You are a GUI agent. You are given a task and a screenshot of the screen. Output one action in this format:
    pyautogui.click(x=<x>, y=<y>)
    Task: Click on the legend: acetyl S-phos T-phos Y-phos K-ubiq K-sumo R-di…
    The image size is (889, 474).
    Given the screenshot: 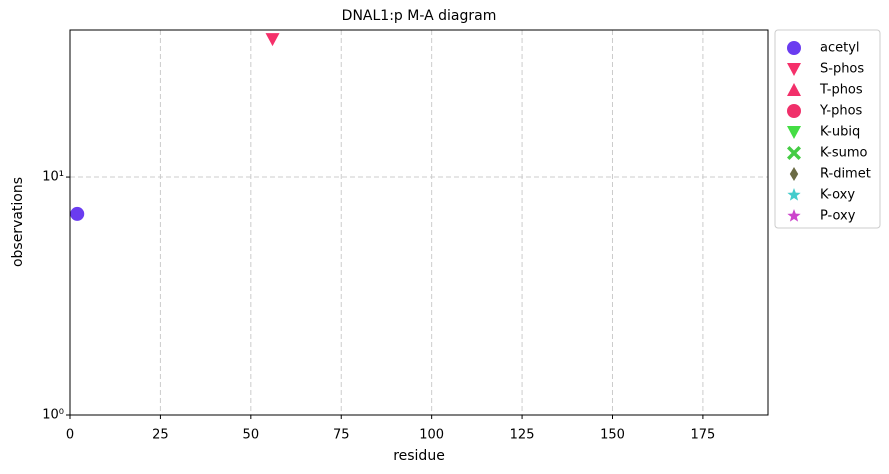 What is the action you would take?
    pyautogui.click(x=829, y=132)
    